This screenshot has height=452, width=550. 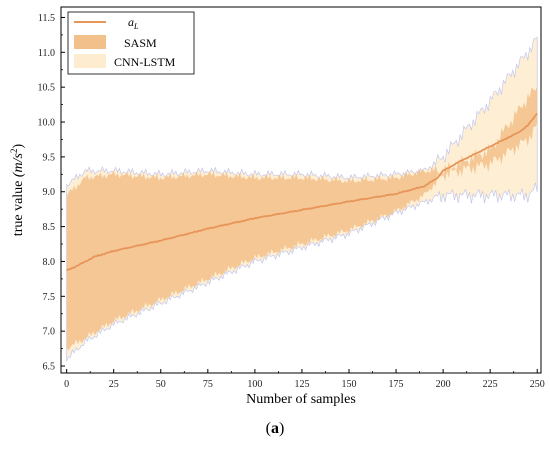 What do you see at coordinates (47, 123) in the screenshot?
I see `y-tick-label: 10.0` at bounding box center [47, 123].